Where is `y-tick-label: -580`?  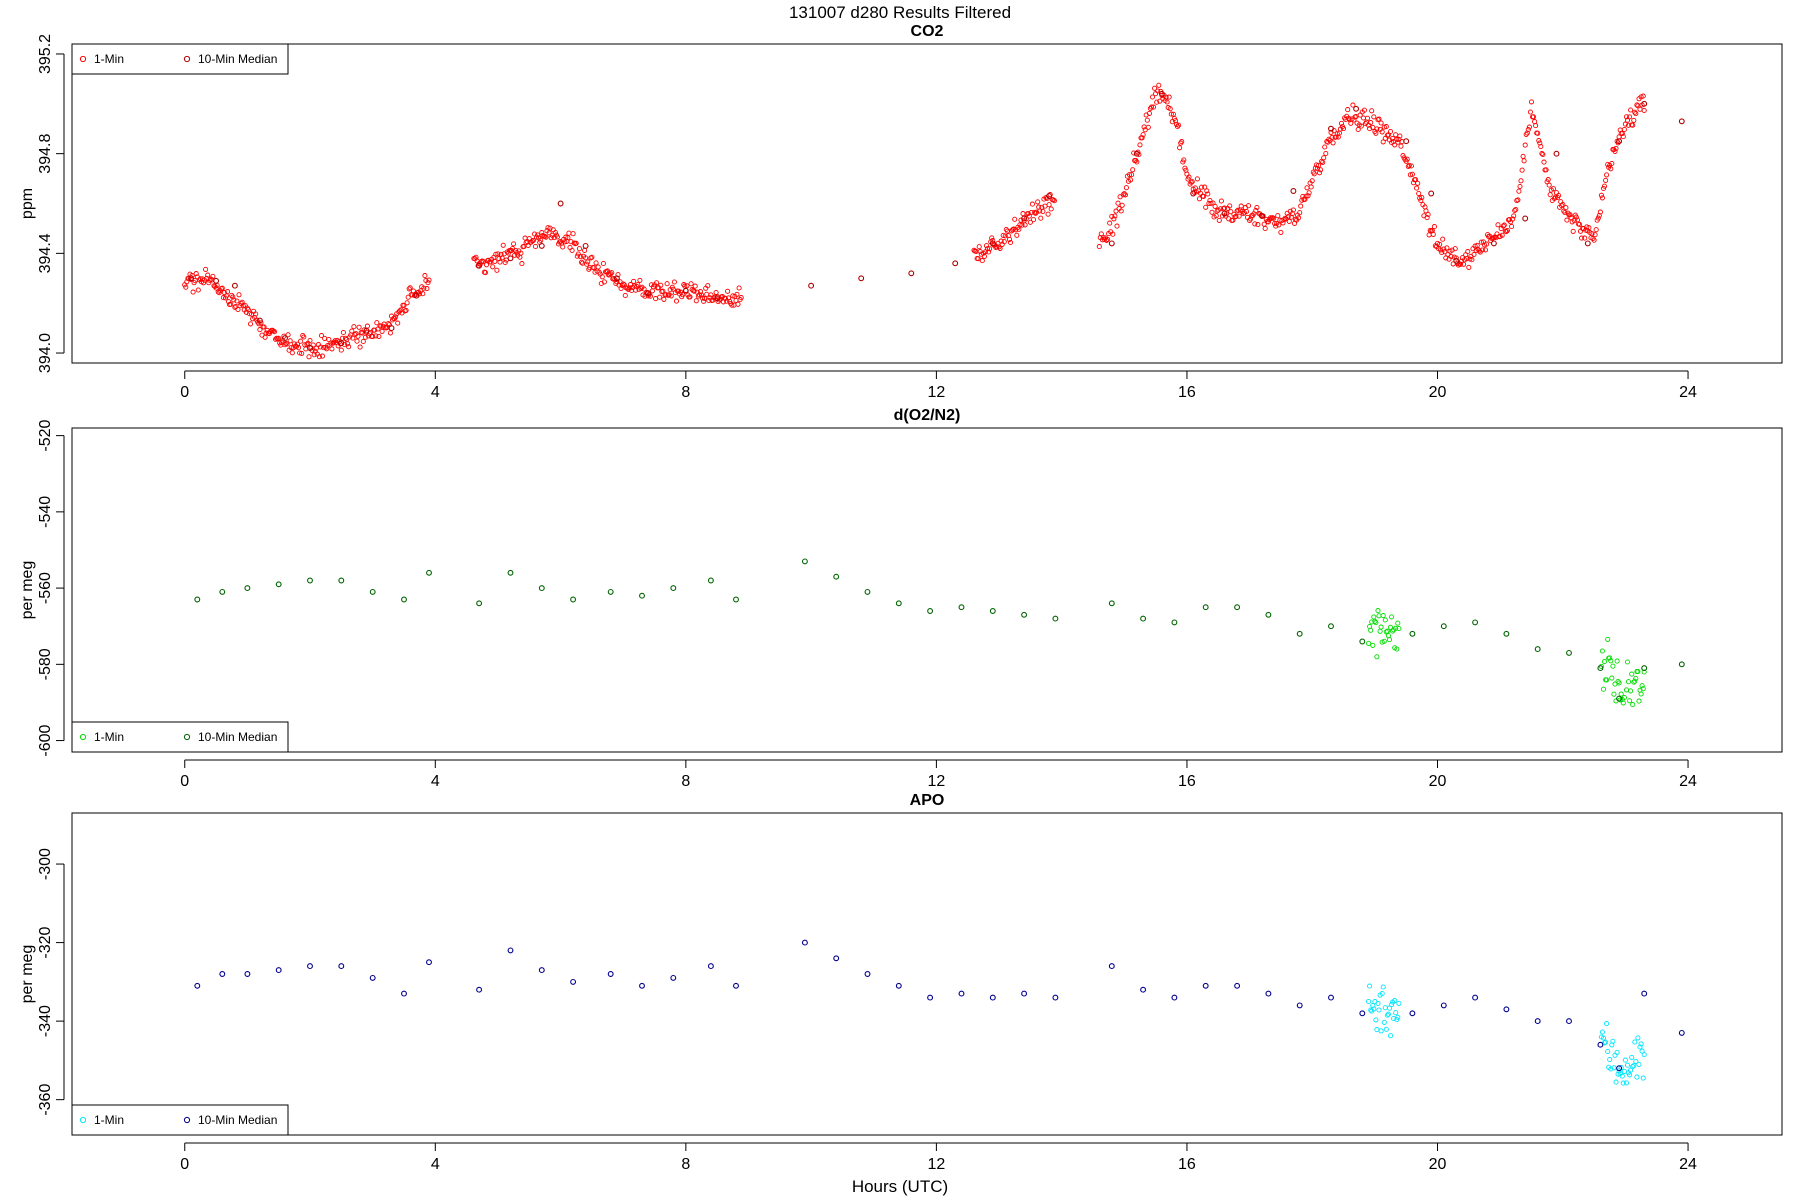 y-tick-label: -580 is located at coordinates (45, 664).